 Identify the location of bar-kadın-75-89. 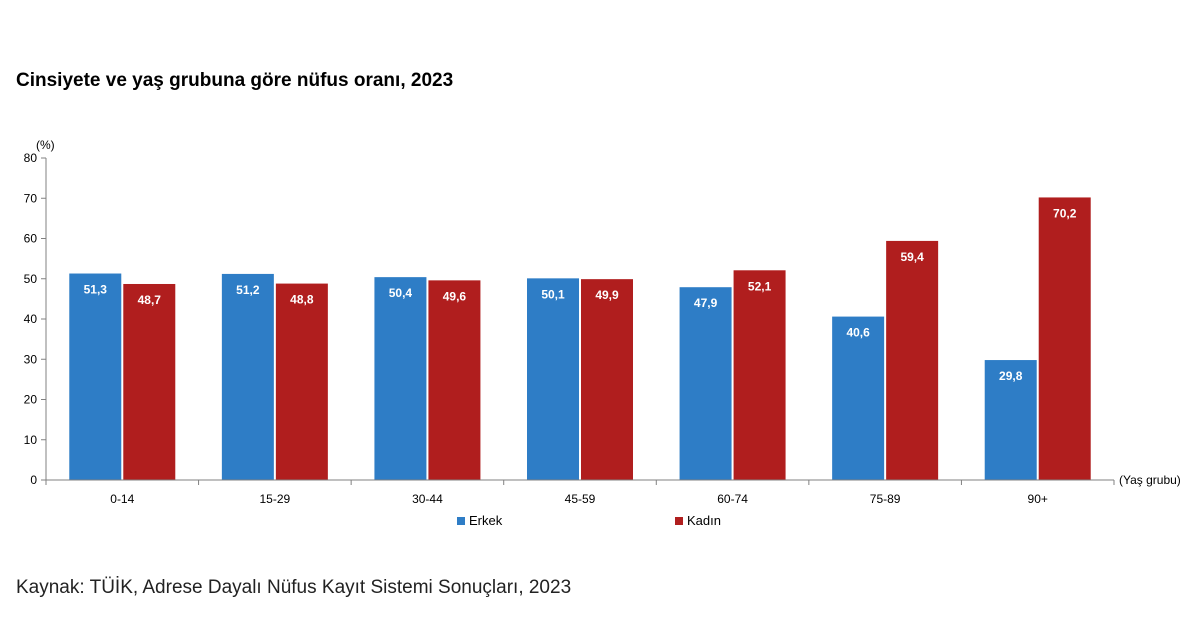
(912, 360).